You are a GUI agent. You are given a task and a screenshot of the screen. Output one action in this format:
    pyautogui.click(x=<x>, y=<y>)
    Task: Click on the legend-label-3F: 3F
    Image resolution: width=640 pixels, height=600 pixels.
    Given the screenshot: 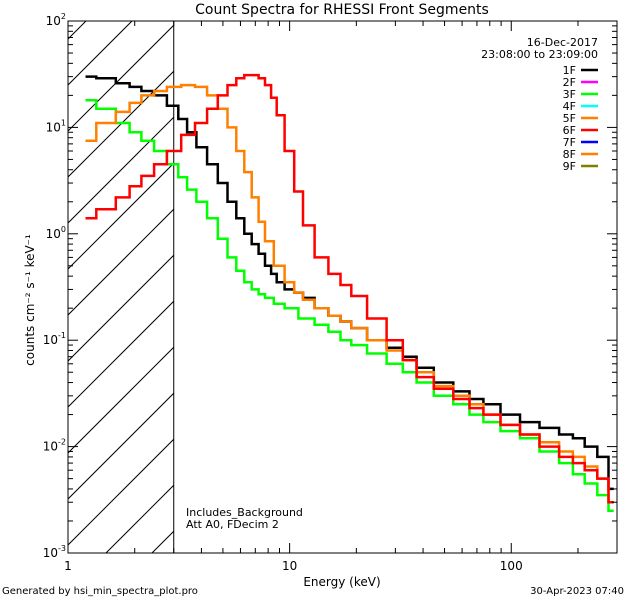 What is the action you would take?
    pyautogui.click(x=569, y=94)
    